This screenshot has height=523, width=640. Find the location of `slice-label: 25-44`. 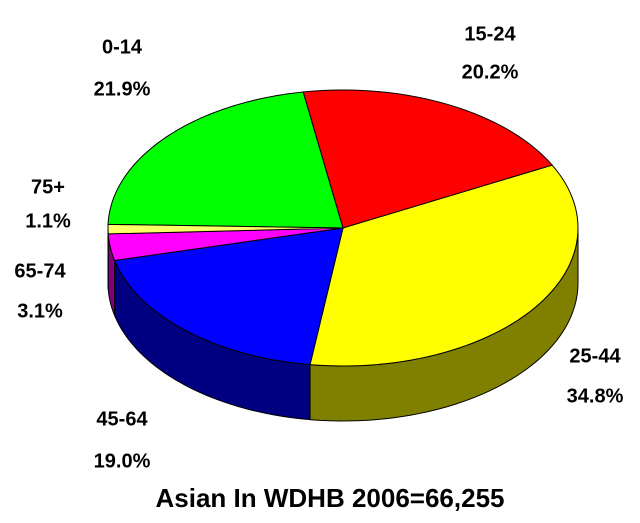

slice-label: 25-44 is located at coordinates (595, 356).